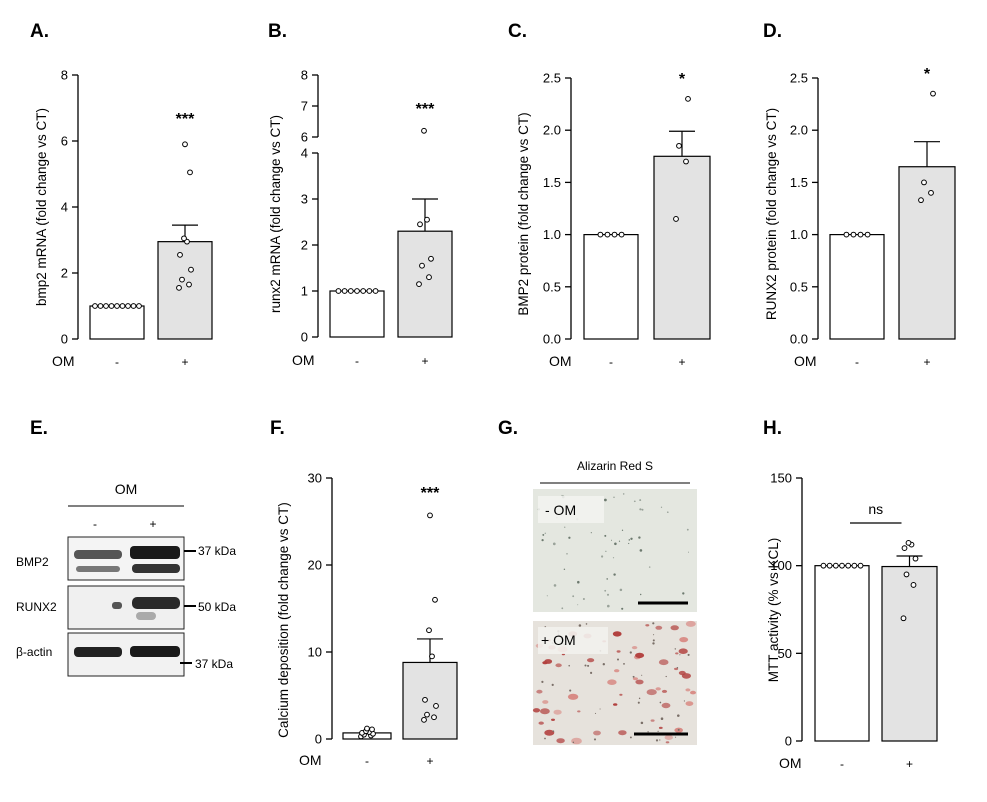 Image resolution: width=987 pixels, height=802 pixels. I want to click on staining-label-bg, so click(571, 509).